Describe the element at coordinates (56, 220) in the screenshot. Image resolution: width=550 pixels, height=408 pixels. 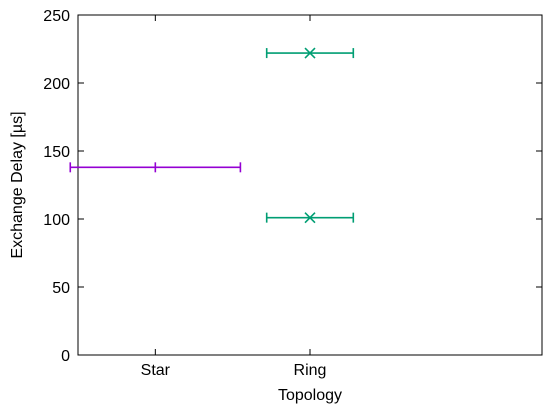
I see `y-tick-label: 100` at that location.